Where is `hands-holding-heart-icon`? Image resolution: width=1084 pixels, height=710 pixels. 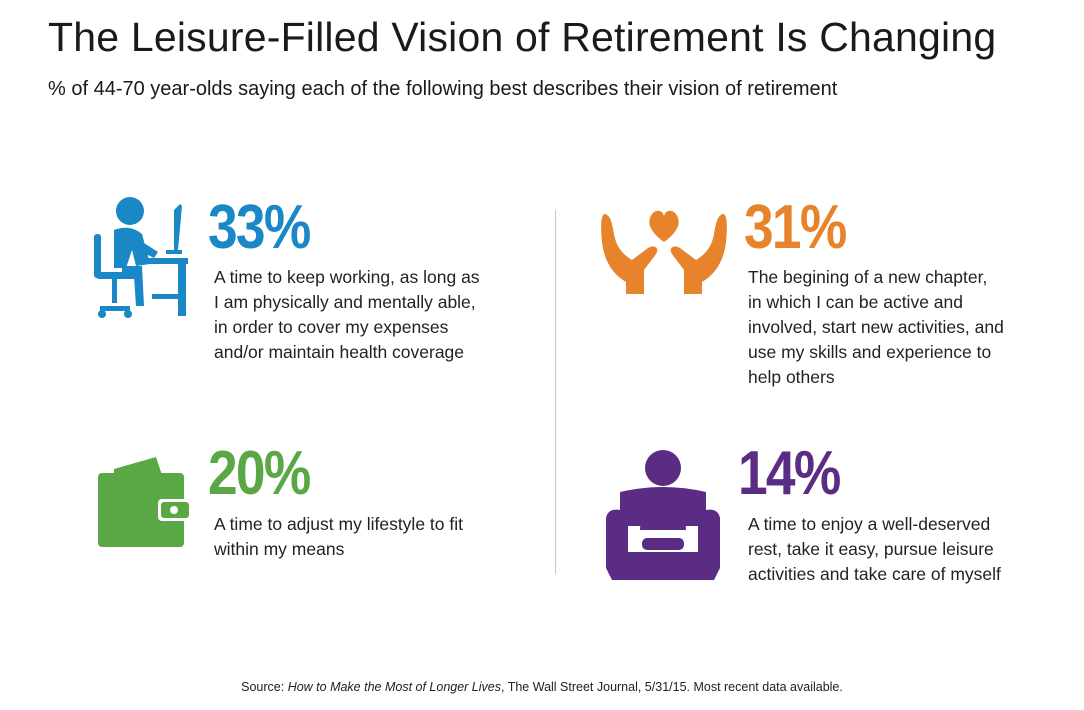
hands-holding-heart-icon is located at coordinates (664, 248).